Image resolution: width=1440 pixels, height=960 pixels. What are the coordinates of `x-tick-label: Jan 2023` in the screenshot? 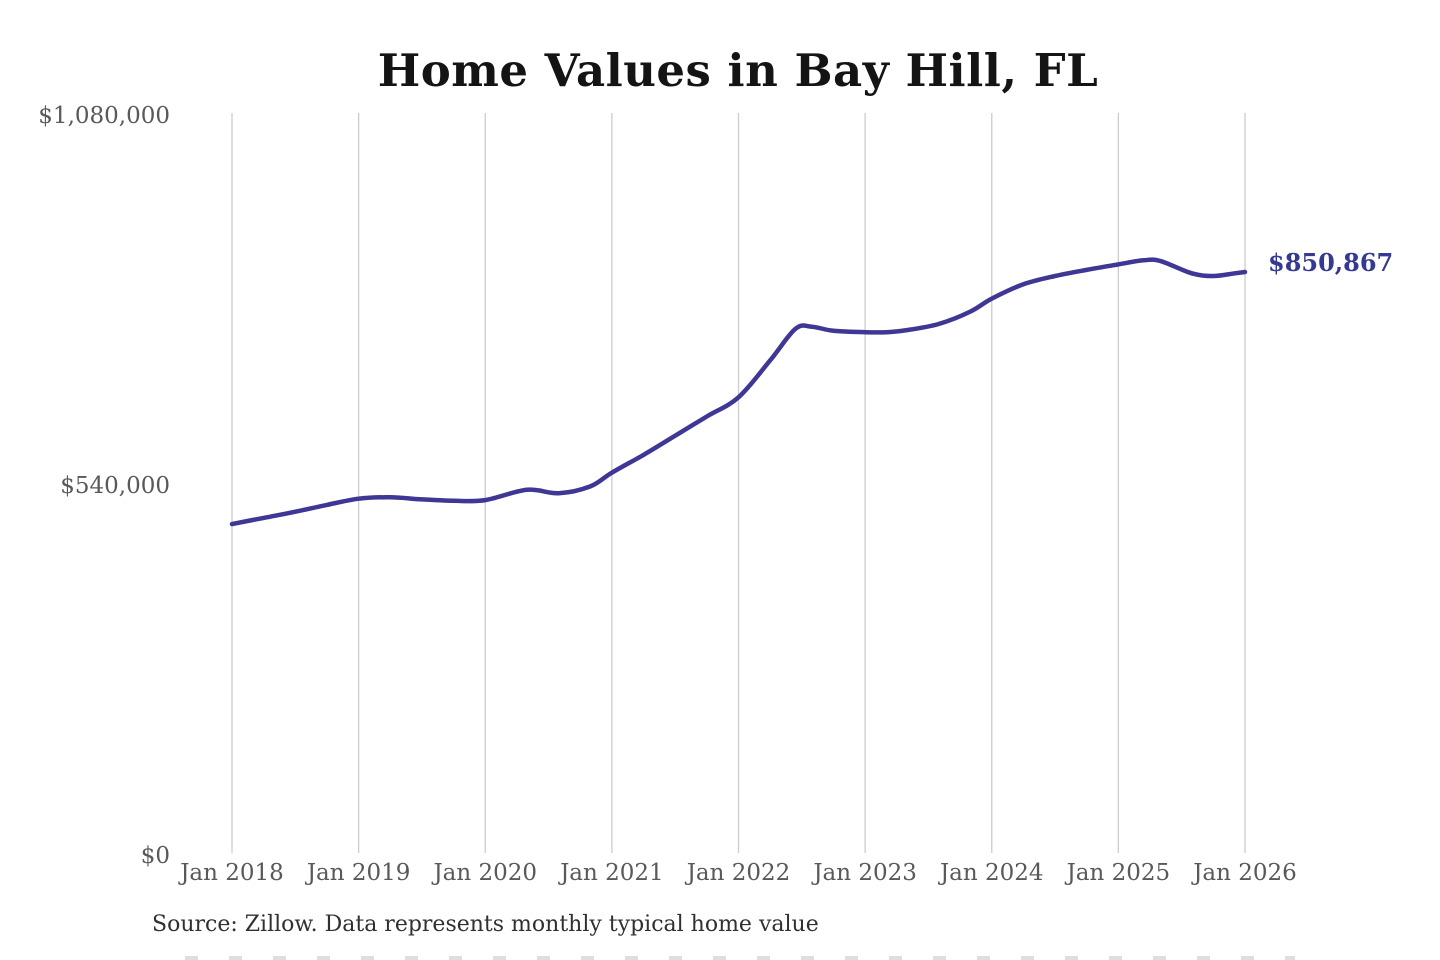 It's located at (864, 873).